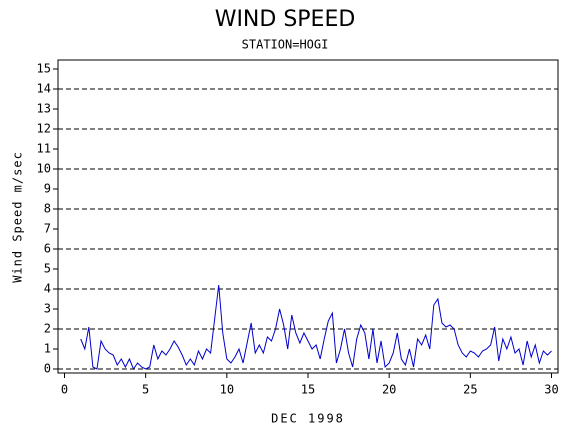 The image size is (570, 430). What do you see at coordinates (18, 217) in the screenshot?
I see `y-axis-label: Wind Speed m/sec` at bounding box center [18, 217].